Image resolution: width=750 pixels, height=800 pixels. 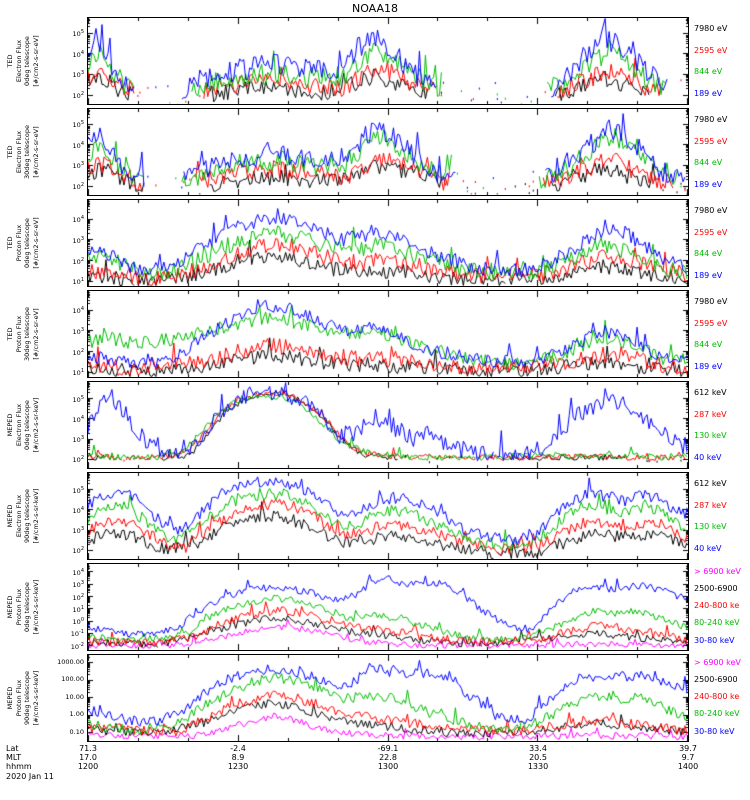 I want to click on lat-value: 71.3, so click(x=88, y=748).